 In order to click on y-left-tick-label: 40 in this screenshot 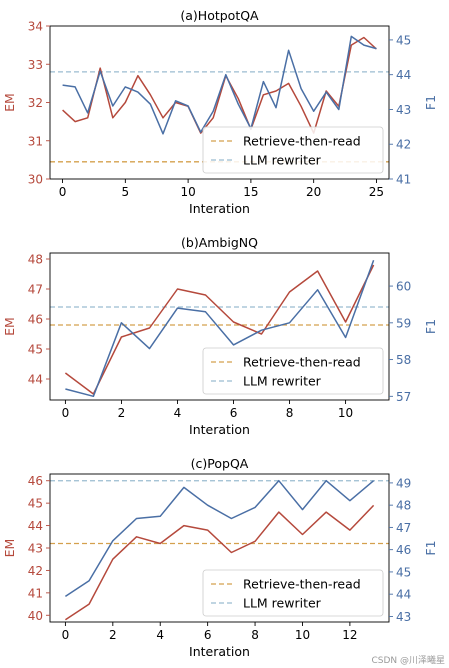, I will do `click(35, 616)`.